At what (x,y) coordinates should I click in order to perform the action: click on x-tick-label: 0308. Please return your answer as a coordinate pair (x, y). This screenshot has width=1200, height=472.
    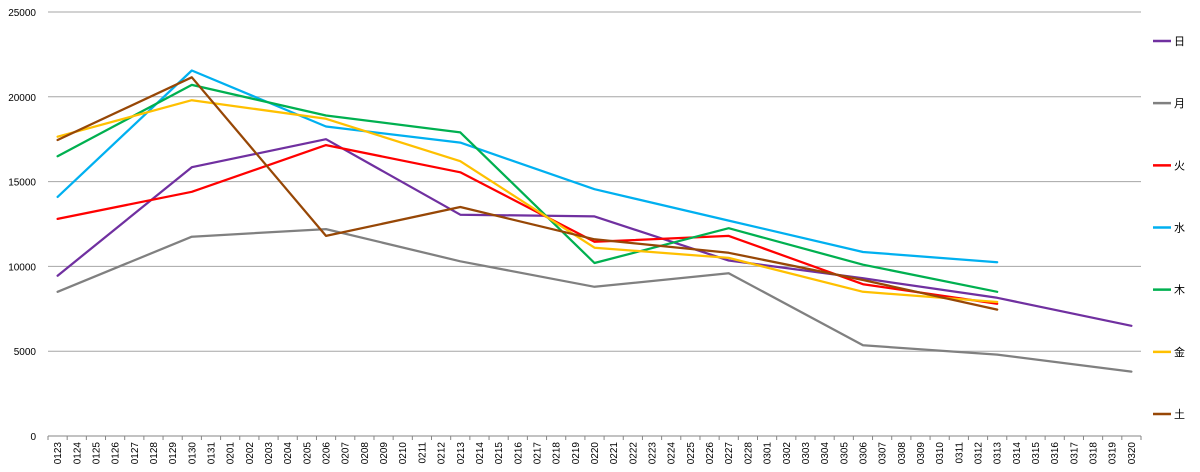
    Looking at the image, I should click on (902, 453).